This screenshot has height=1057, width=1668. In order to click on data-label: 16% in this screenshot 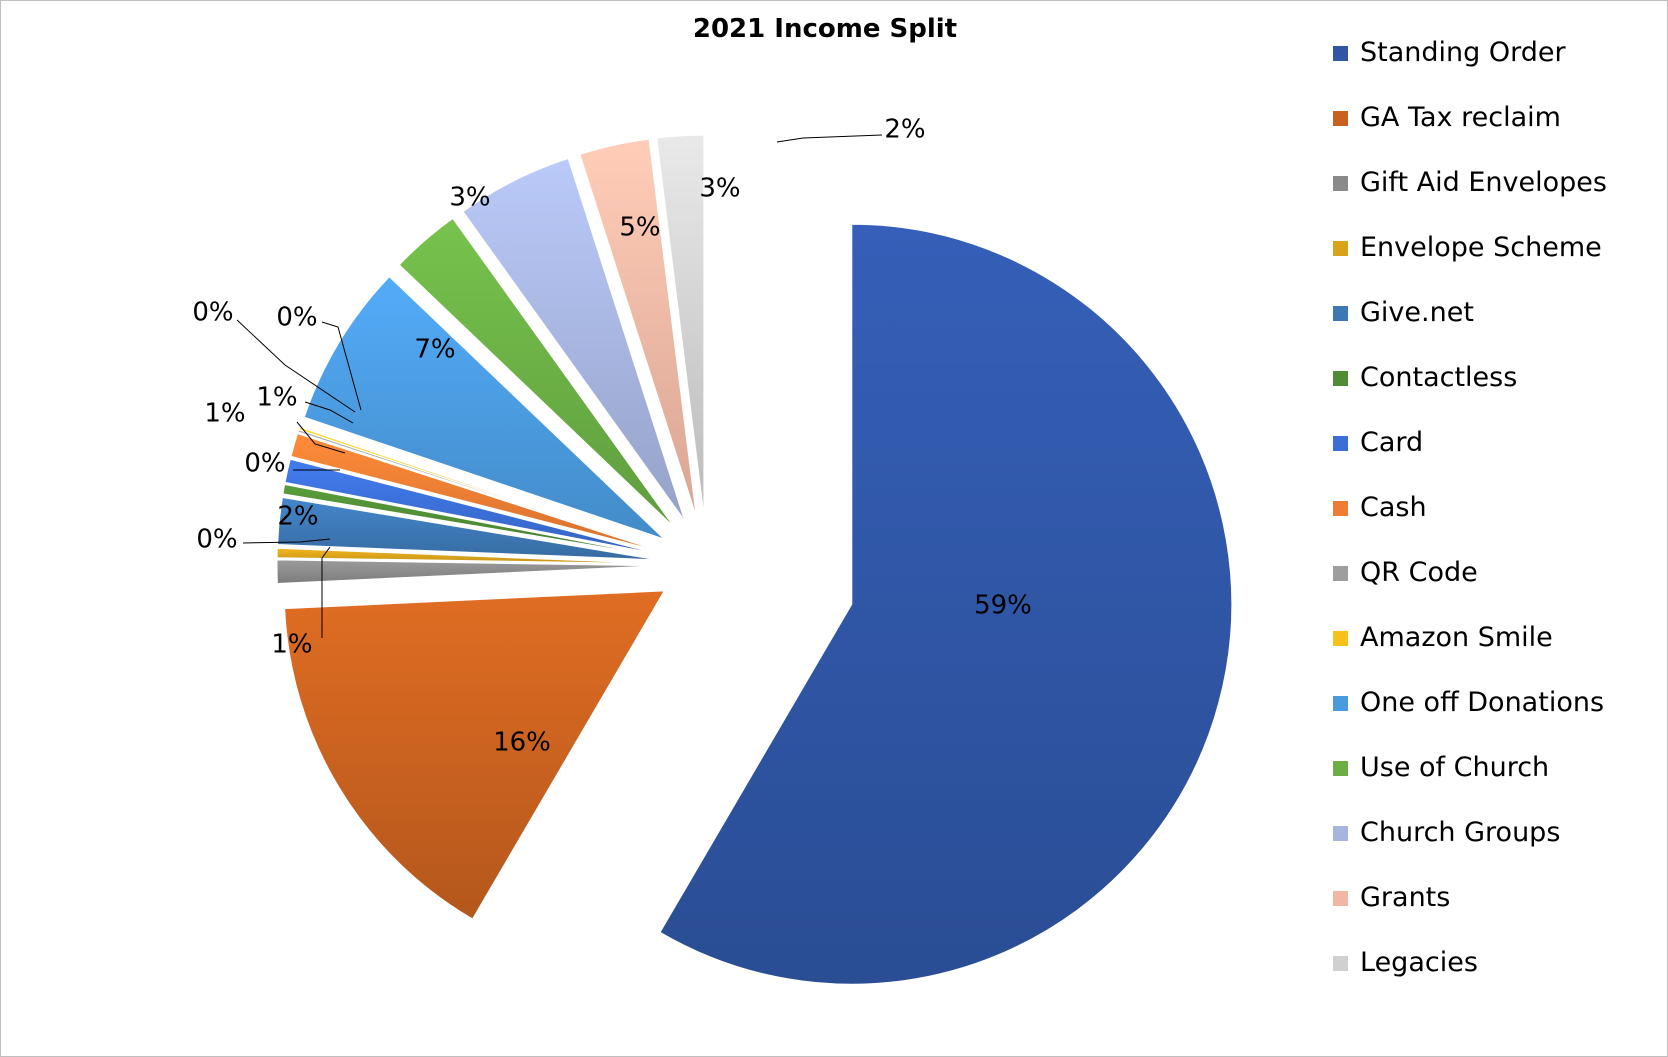, I will do `click(522, 743)`.